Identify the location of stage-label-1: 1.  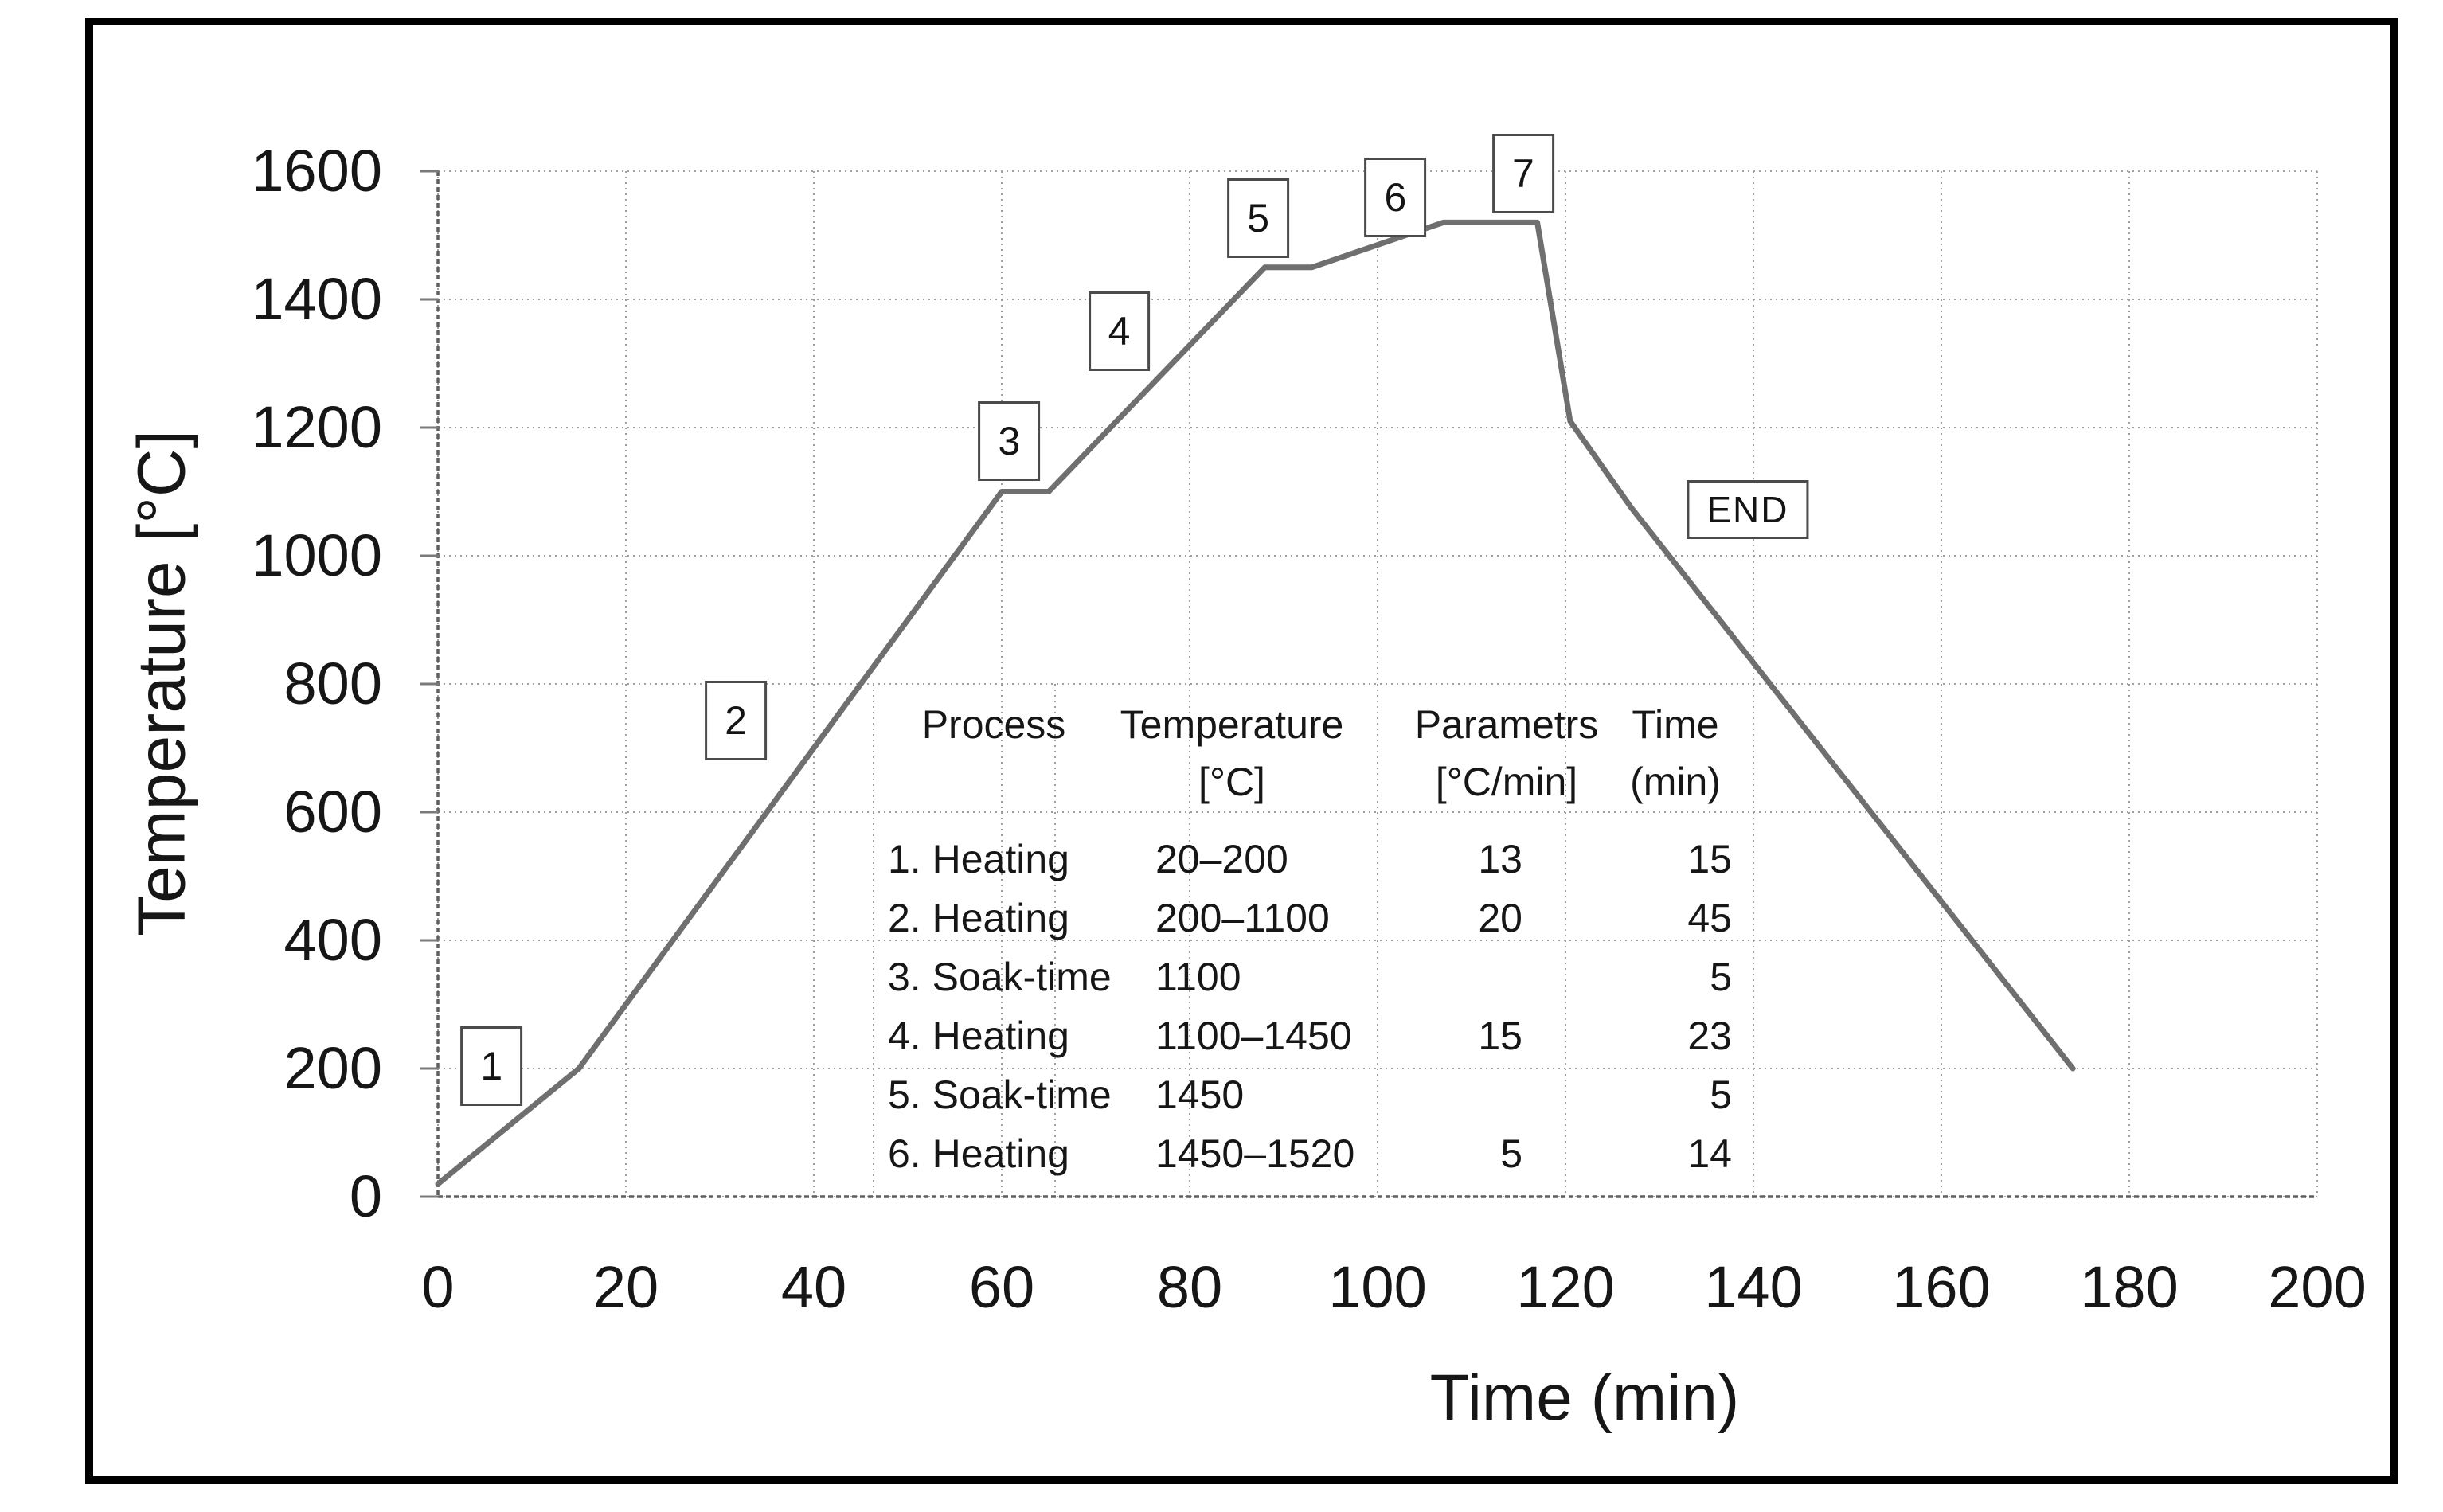
(491, 1066).